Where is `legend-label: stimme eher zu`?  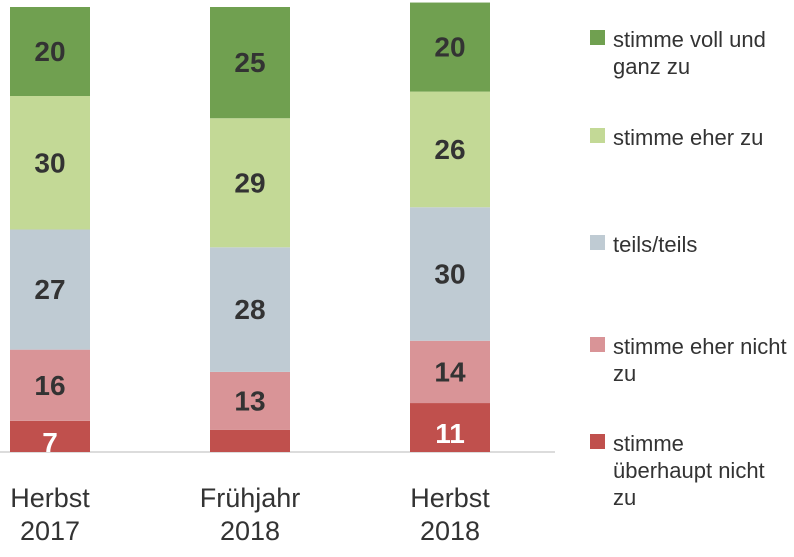 legend-label: stimme eher zu is located at coordinates (688, 137).